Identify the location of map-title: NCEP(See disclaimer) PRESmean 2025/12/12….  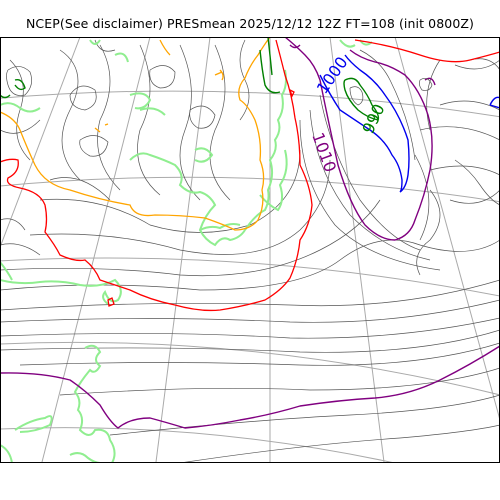
(250, 23).